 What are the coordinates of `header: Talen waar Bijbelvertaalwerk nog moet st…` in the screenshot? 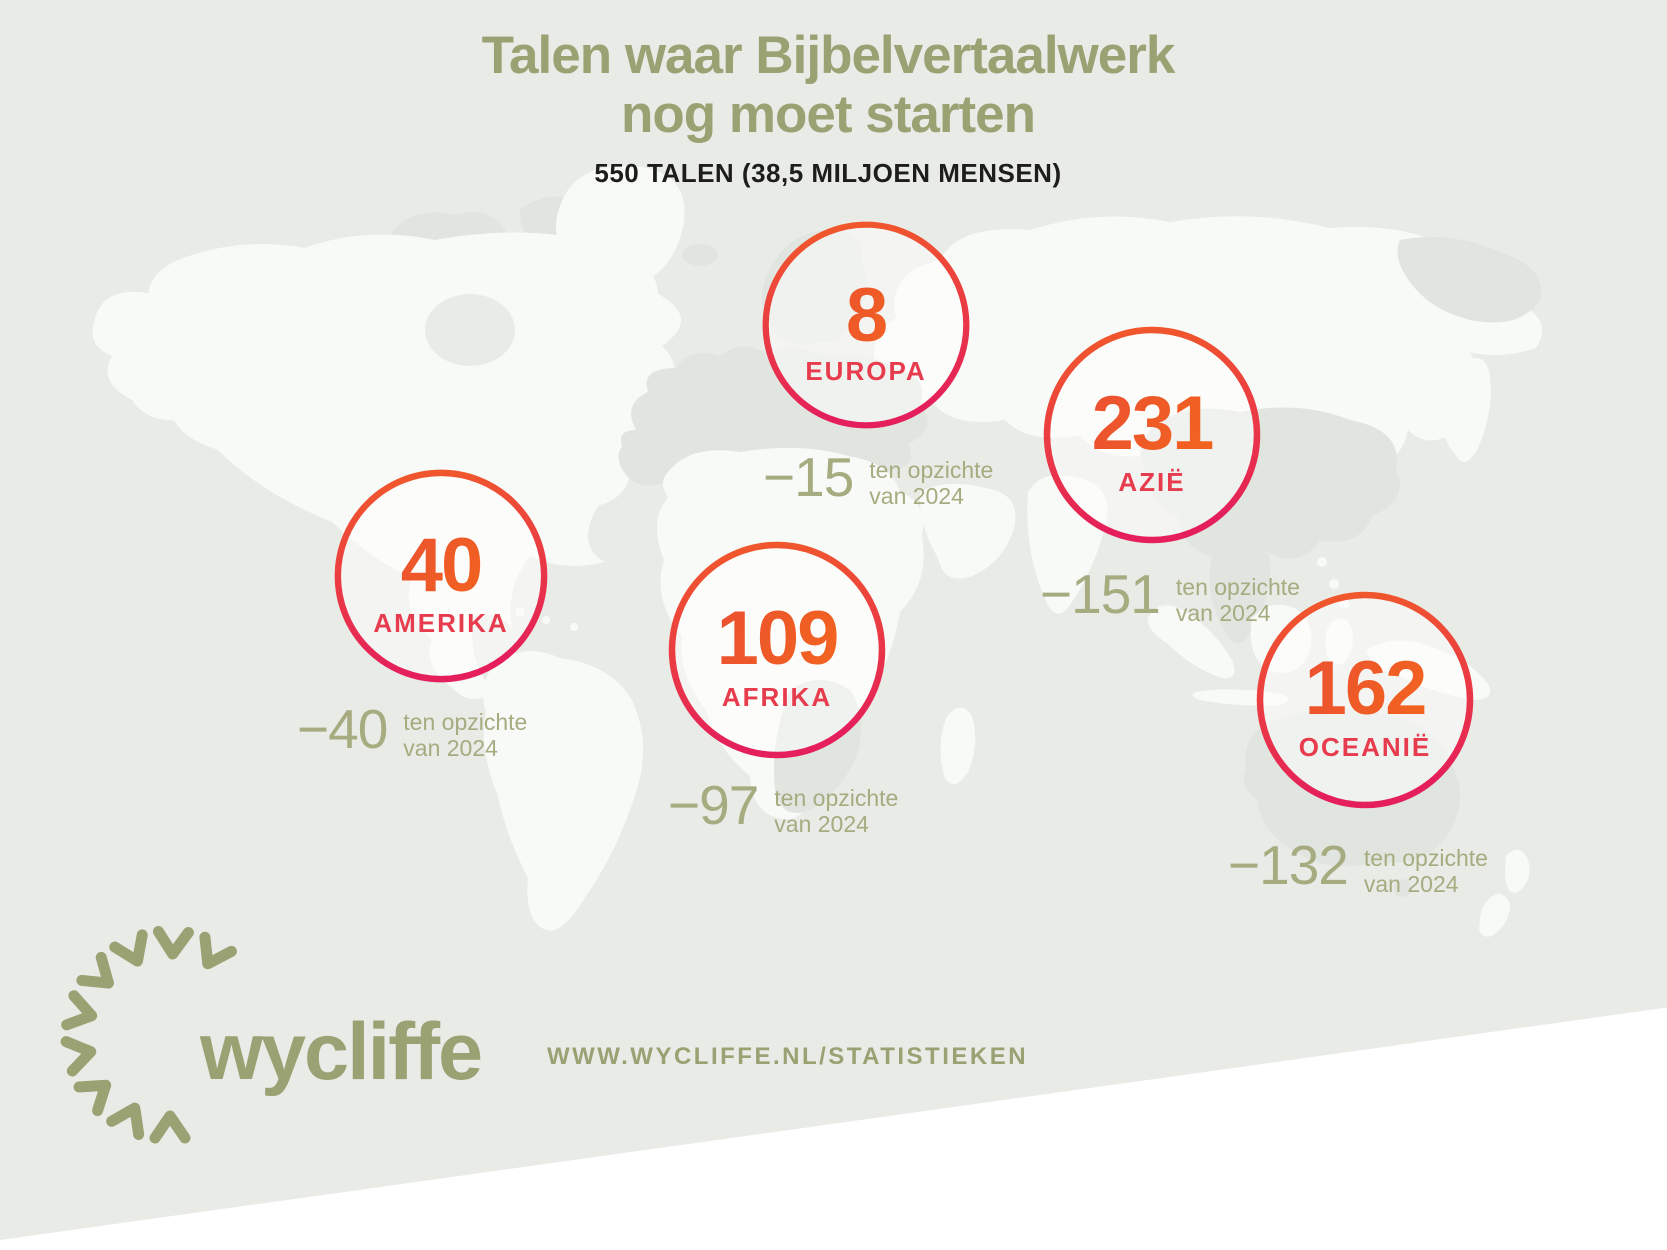 It's located at (828, 107).